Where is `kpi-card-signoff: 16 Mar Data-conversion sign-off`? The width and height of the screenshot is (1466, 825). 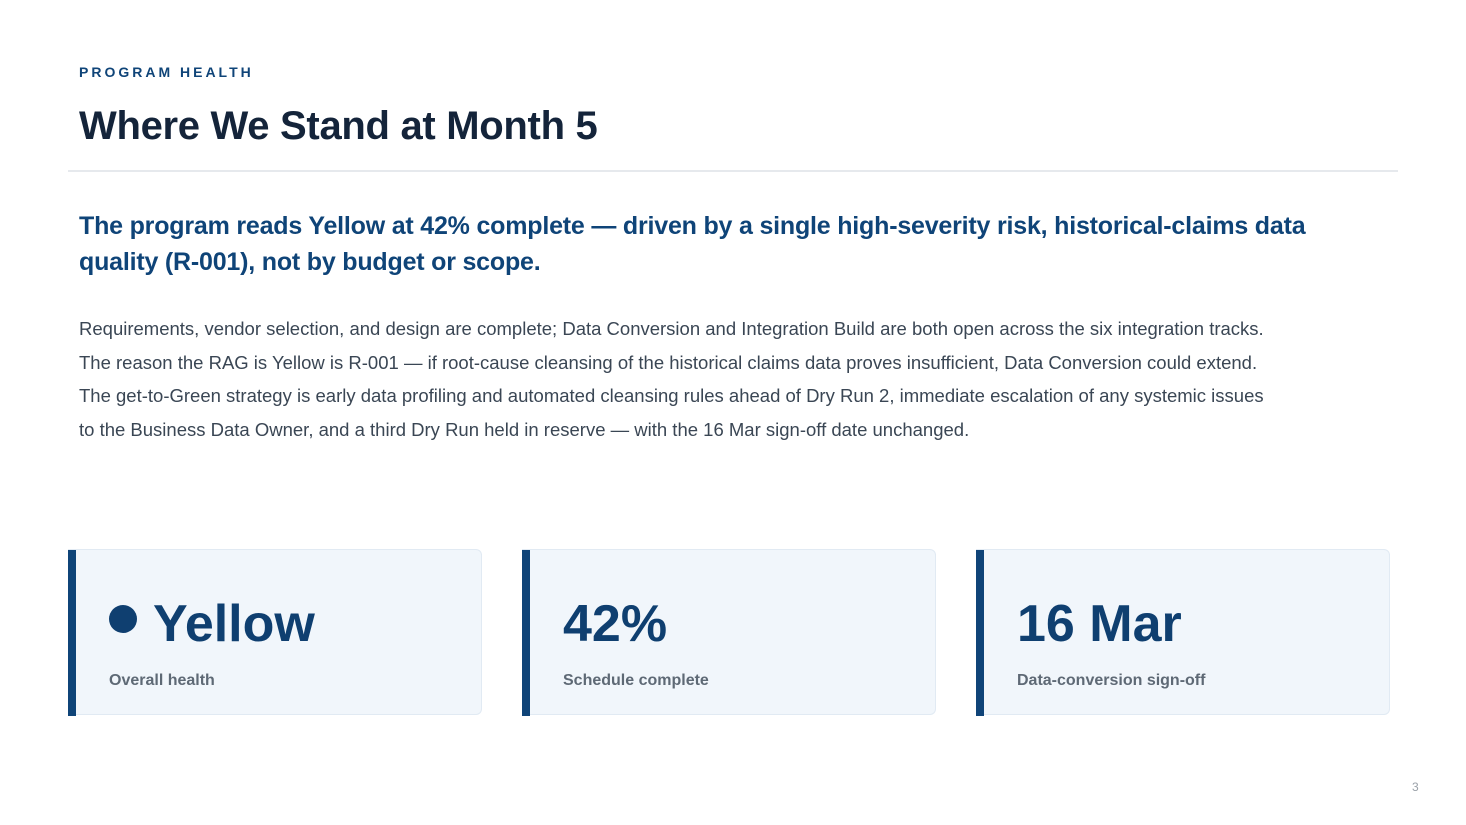 kpi-card-signoff: 16 Mar Data-conversion sign-off is located at coordinates (1183, 632).